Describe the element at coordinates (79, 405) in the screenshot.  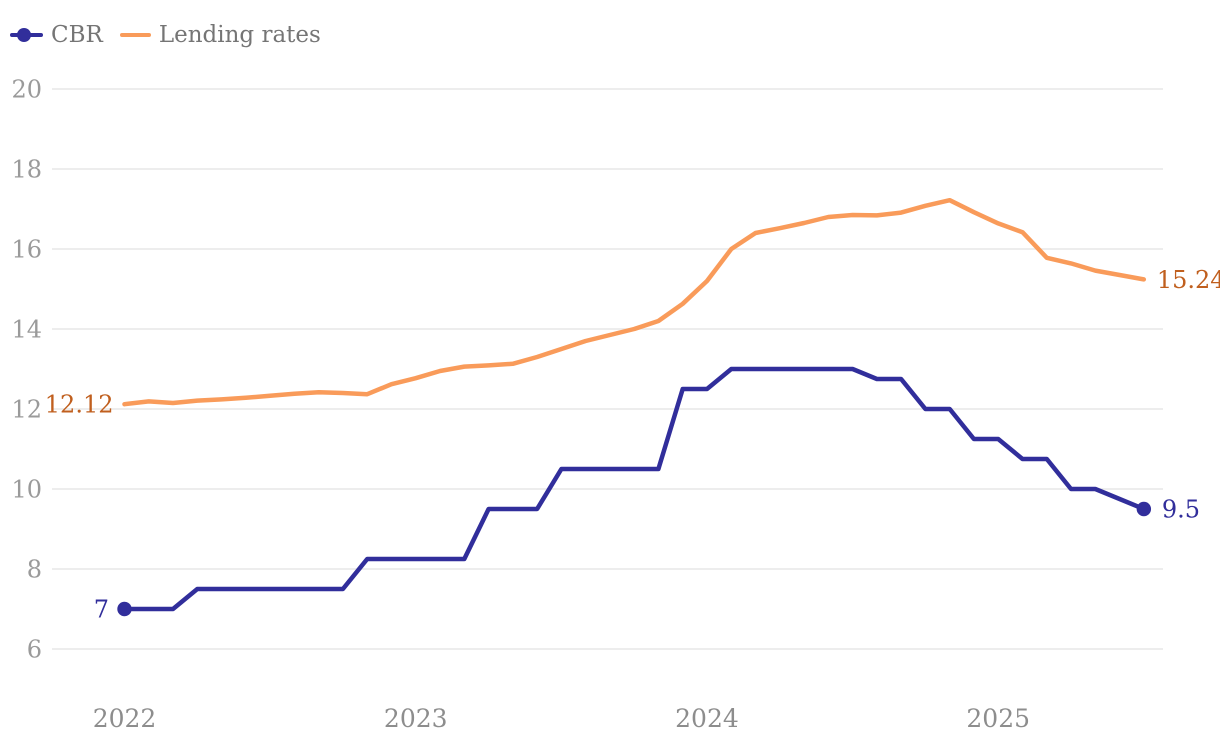
I see `lending-rates-start-value-label: 12.12` at that location.